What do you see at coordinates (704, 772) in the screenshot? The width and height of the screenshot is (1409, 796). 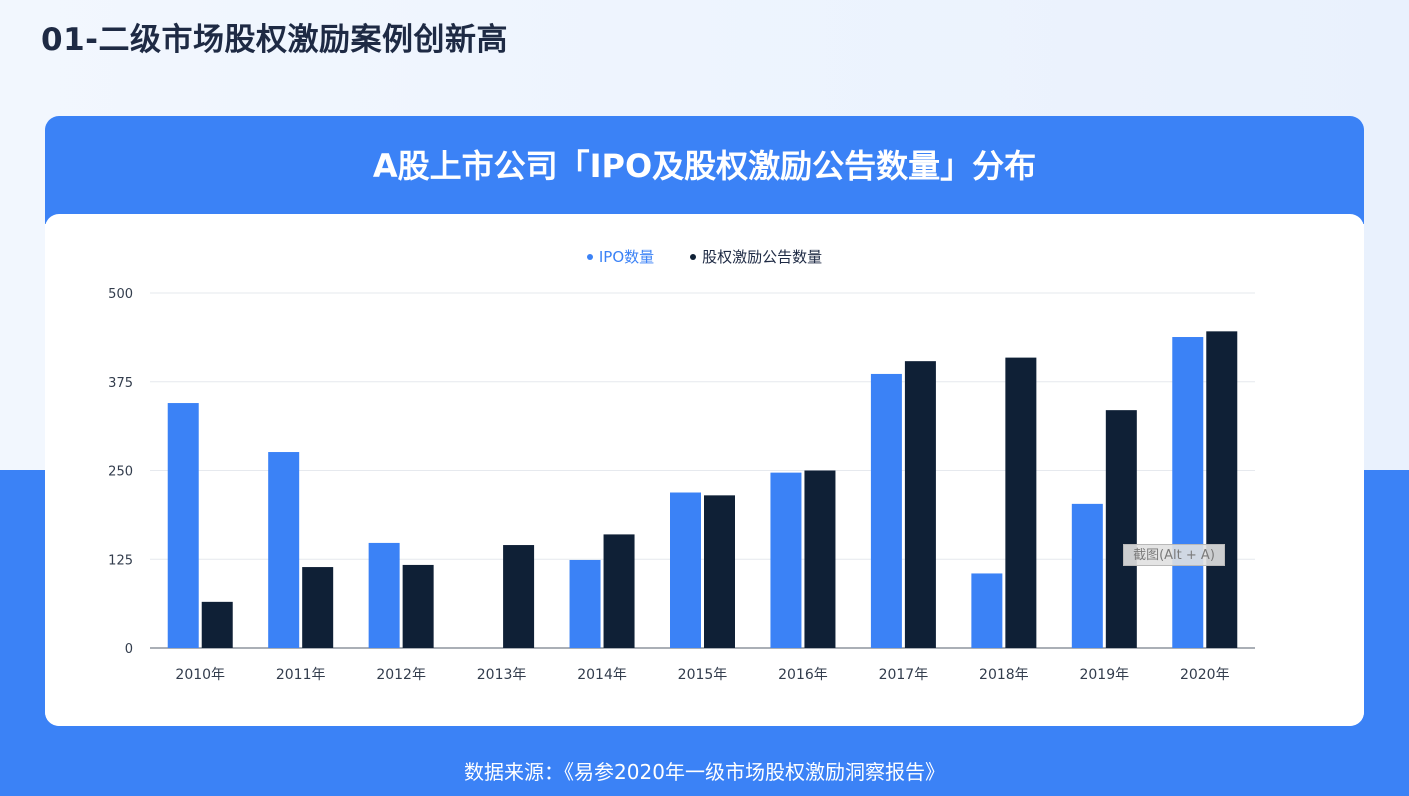 I see `data-source: 数据来源：《易参2020年一级市场股权激励洞察报告》` at bounding box center [704, 772].